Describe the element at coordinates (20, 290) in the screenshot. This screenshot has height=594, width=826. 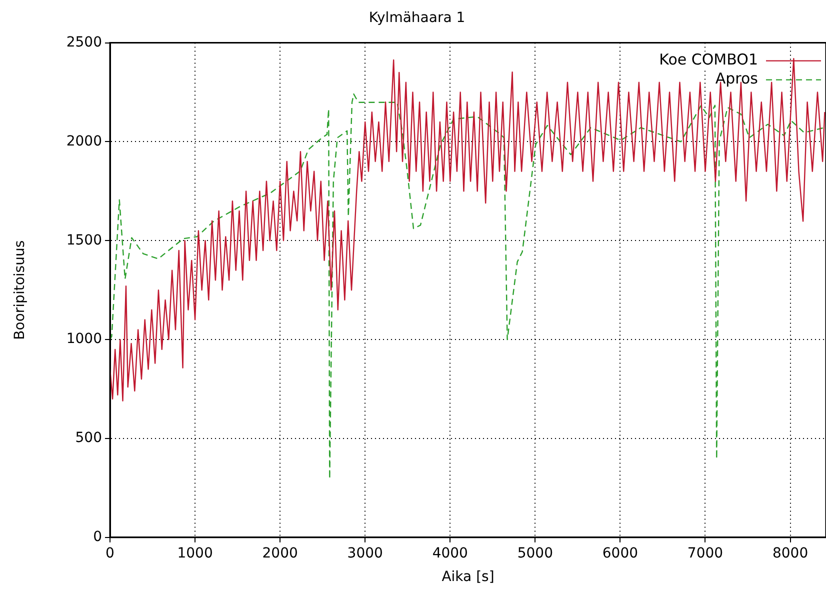
I see `y-axis-title: Booripitoisuus` at that location.